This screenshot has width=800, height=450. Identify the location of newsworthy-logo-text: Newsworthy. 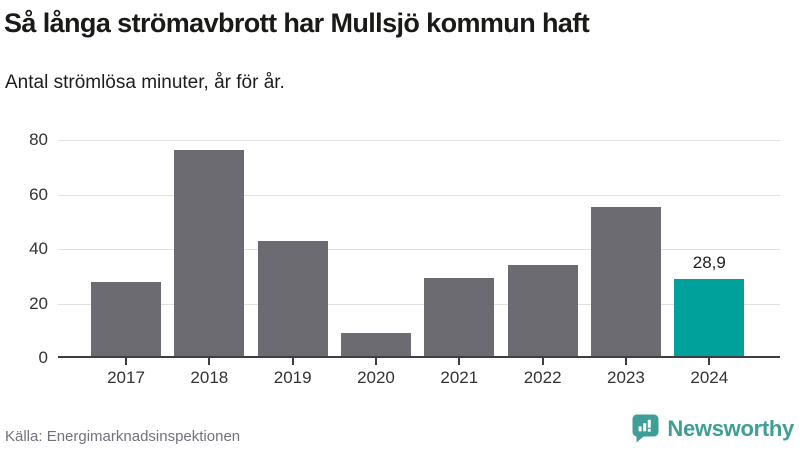
(730, 428).